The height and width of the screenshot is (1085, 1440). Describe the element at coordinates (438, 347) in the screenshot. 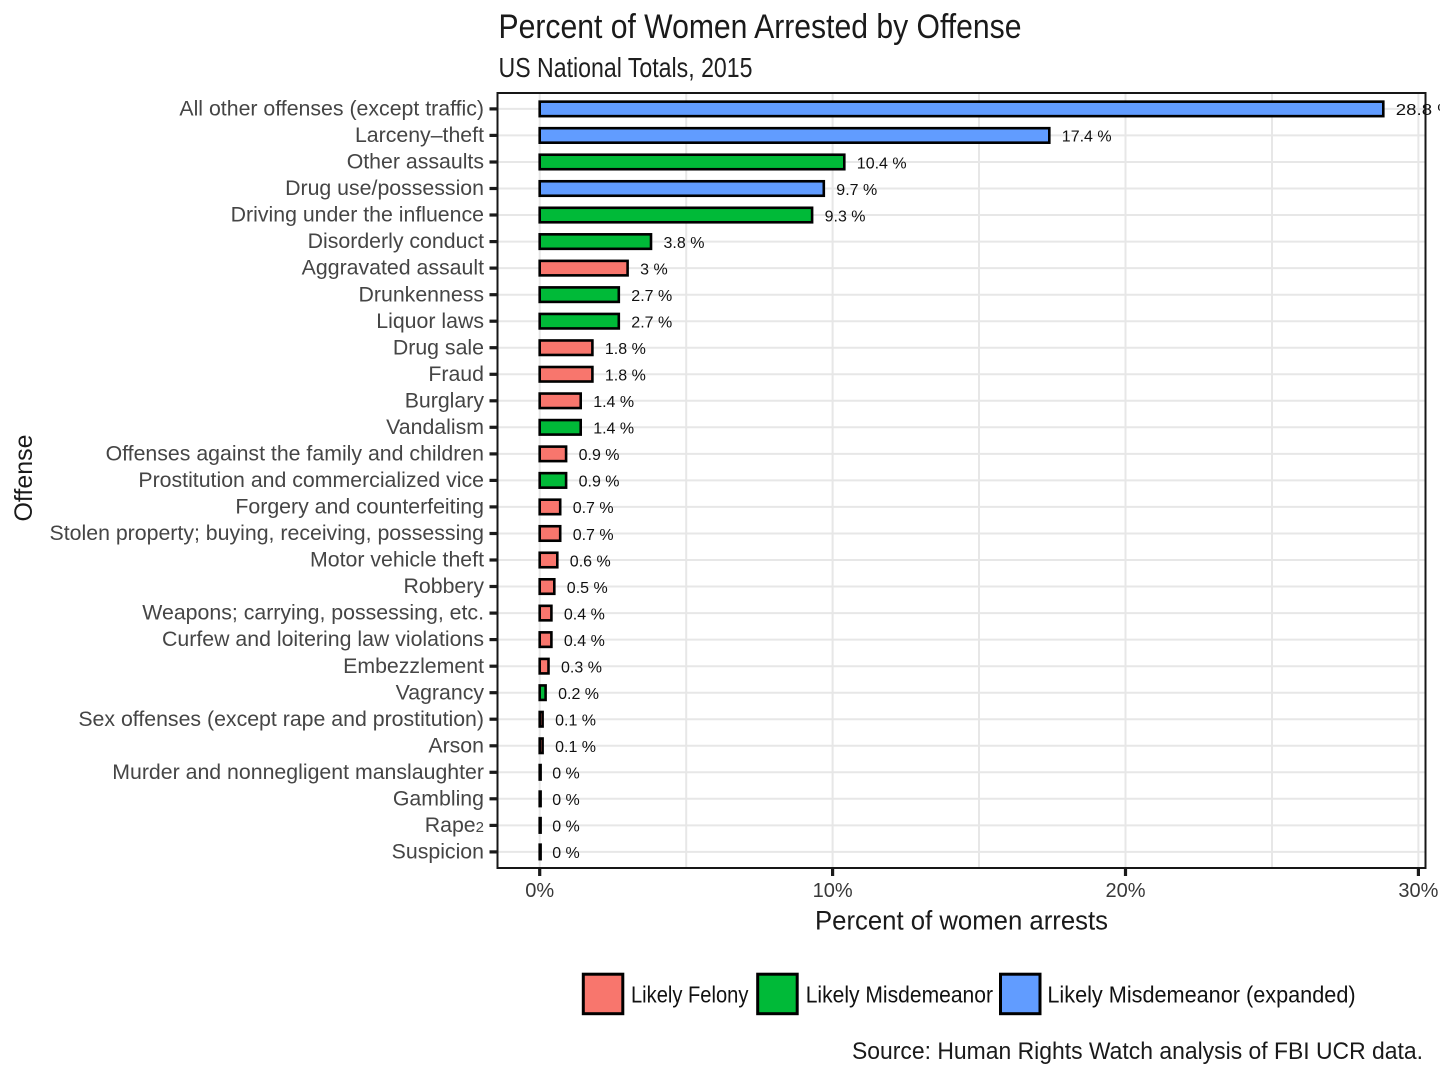

I see `svg-text: Drug sale` at that location.